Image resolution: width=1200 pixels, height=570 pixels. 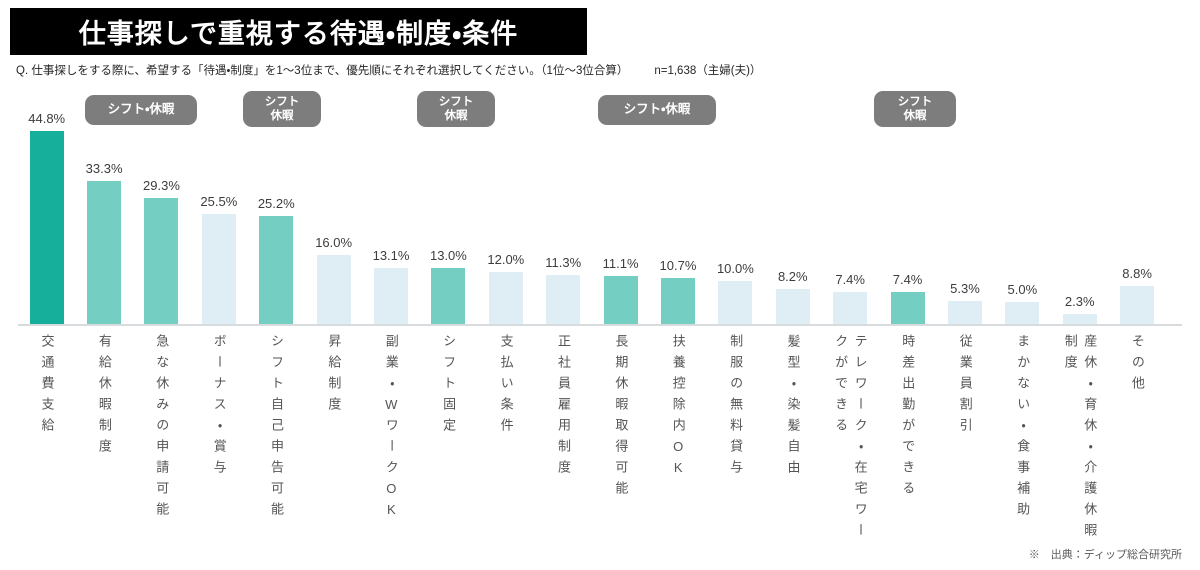 I want to click on category-label-cell: シフト自己申告可能, so click(x=276, y=447).